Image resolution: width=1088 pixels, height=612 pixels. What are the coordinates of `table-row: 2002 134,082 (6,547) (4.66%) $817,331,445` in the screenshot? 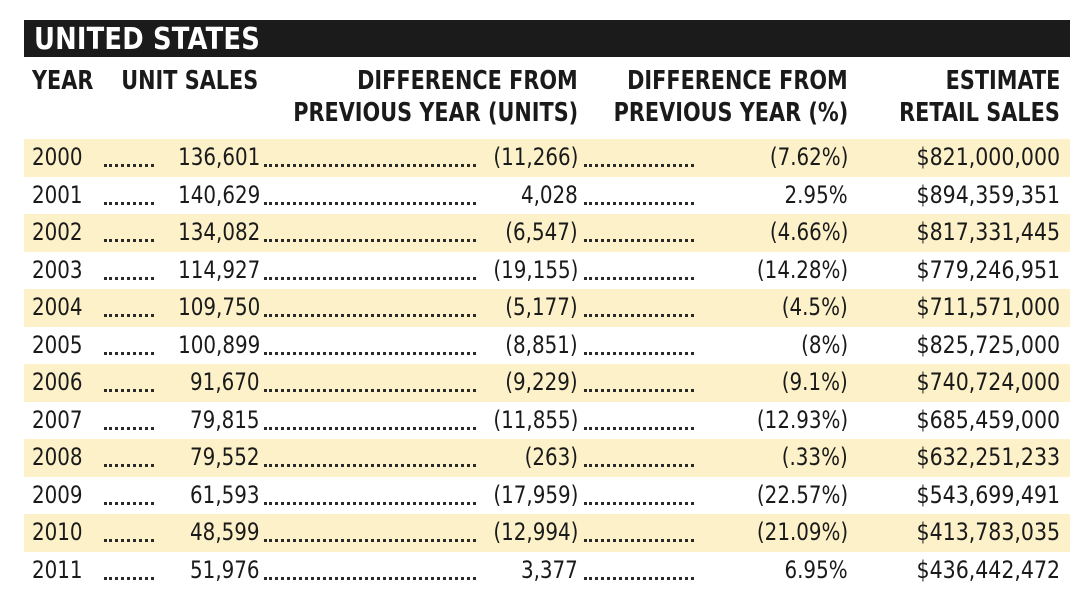 It's located at (547, 233).